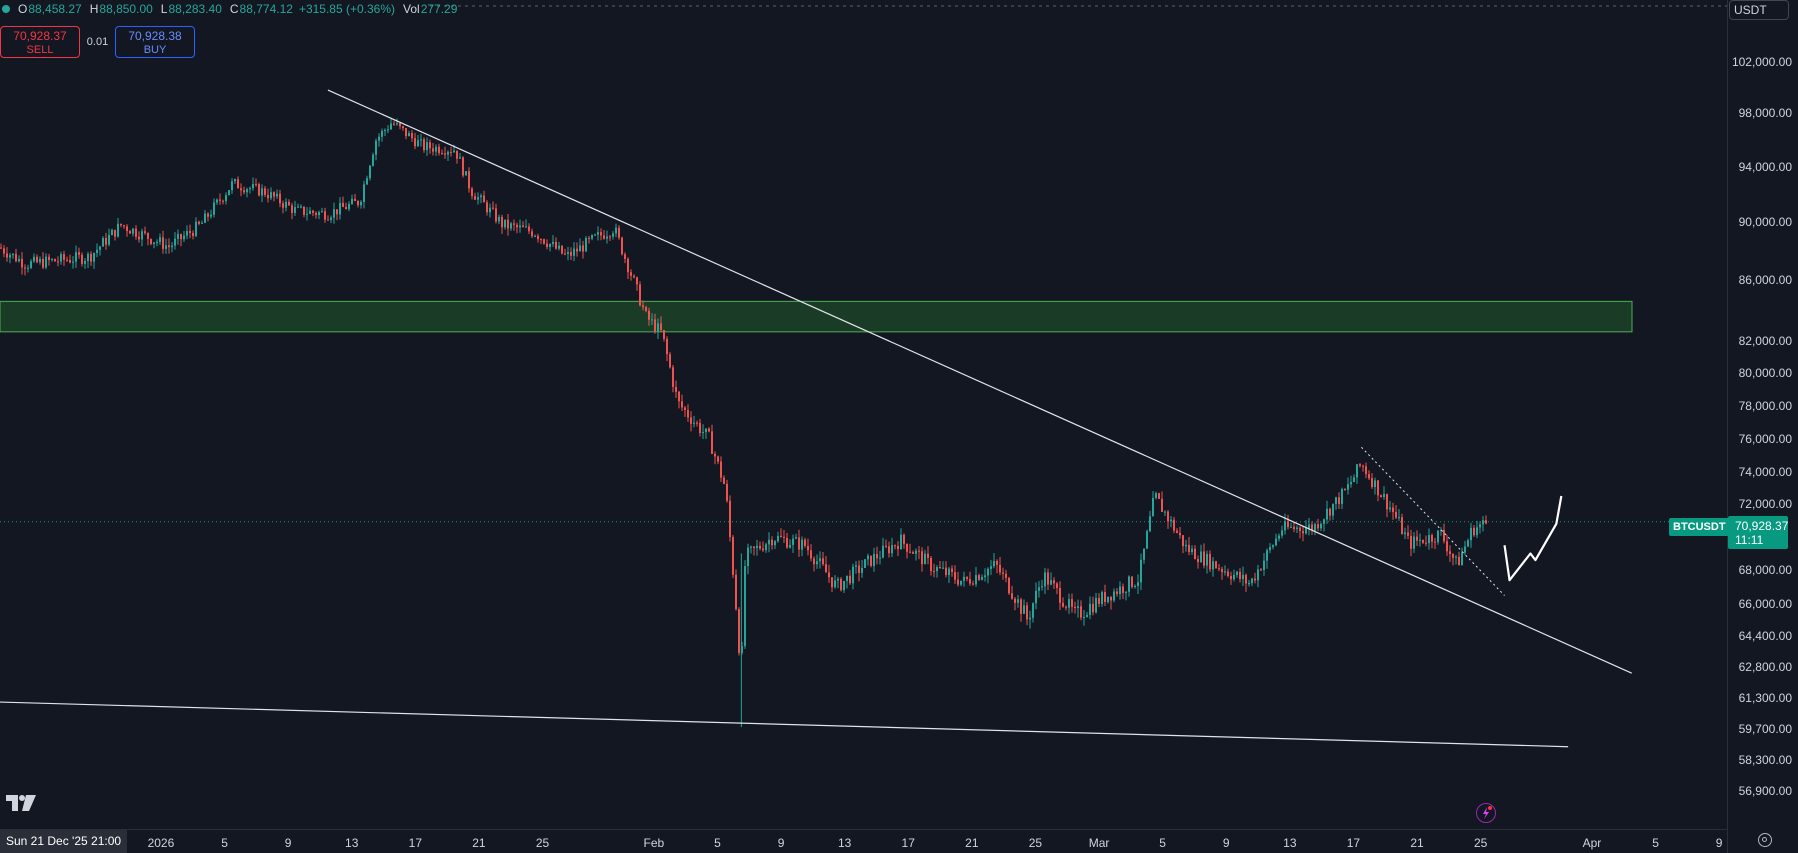  I want to click on candle-countdown: 11:11, so click(1749, 540).